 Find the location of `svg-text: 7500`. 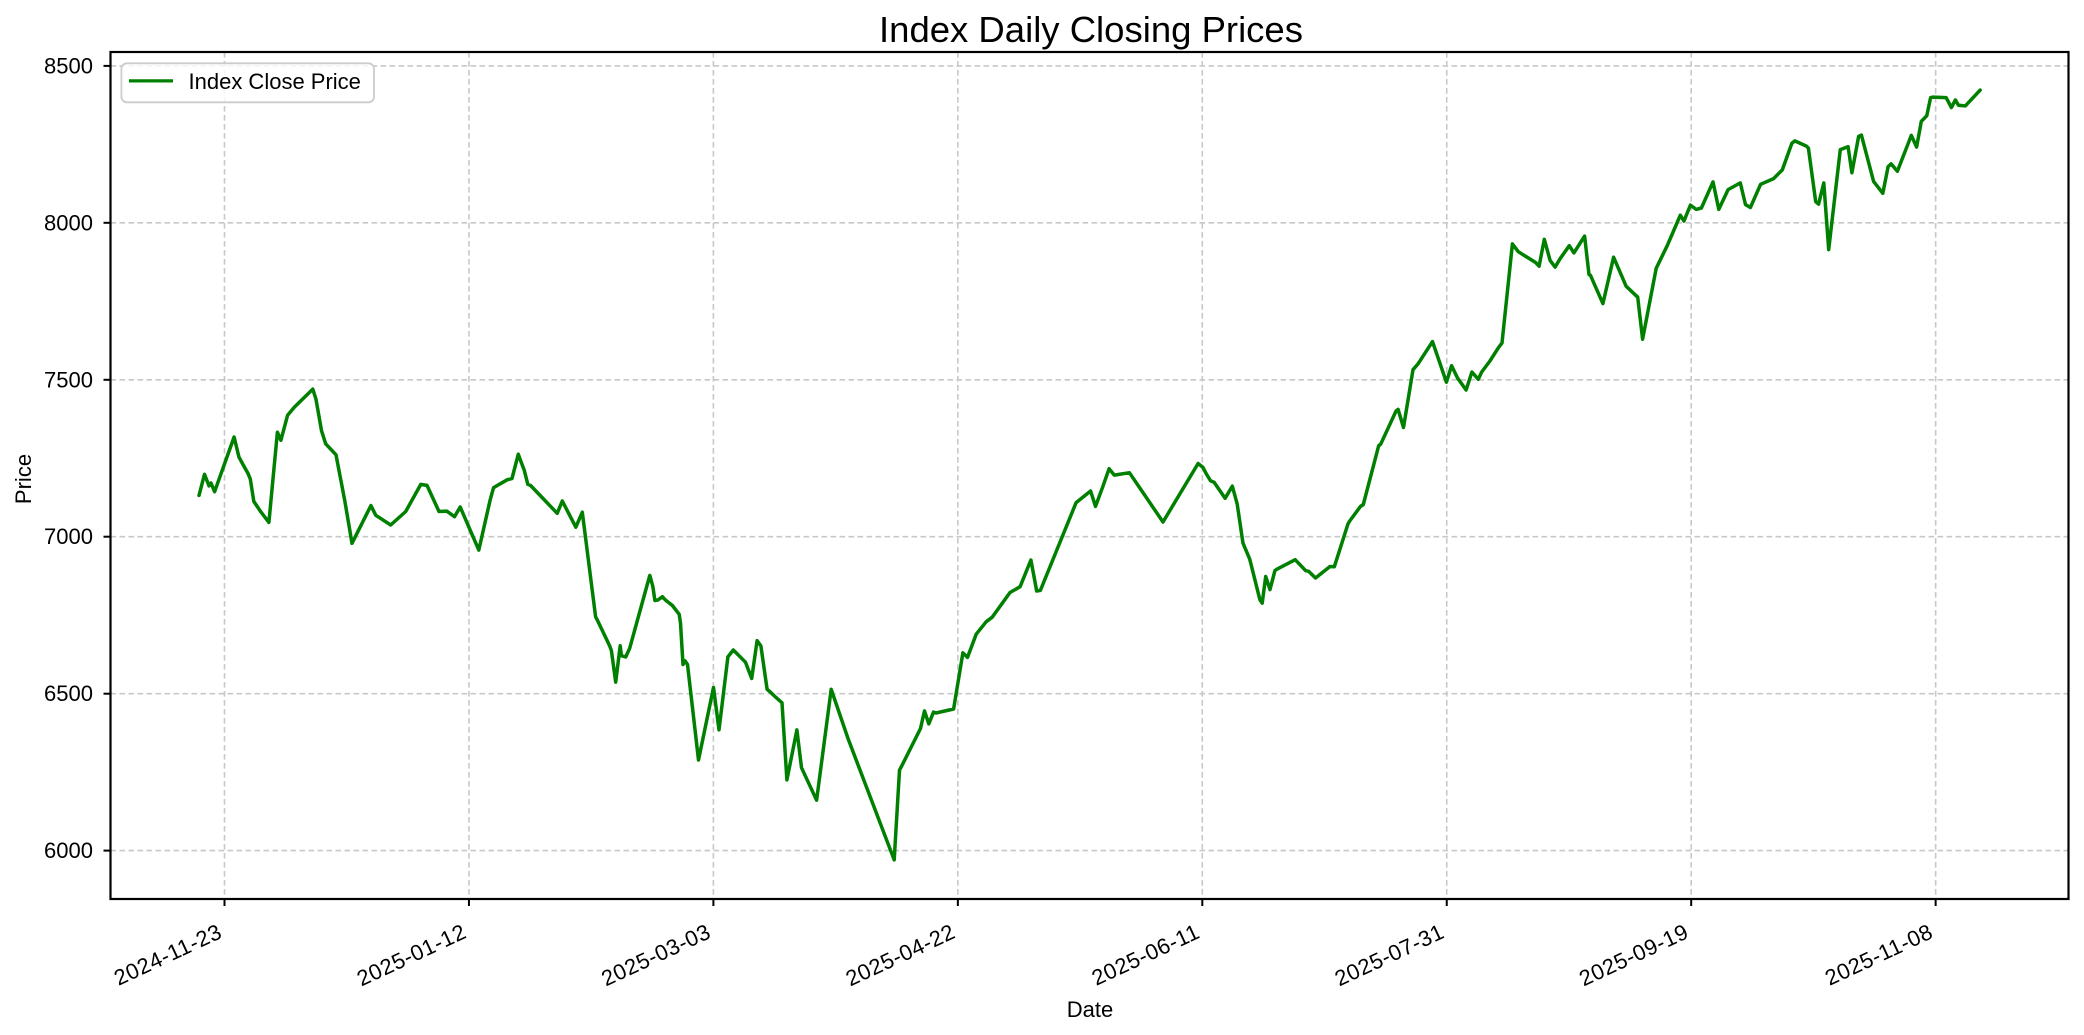

svg-text: 7500 is located at coordinates (68, 379).